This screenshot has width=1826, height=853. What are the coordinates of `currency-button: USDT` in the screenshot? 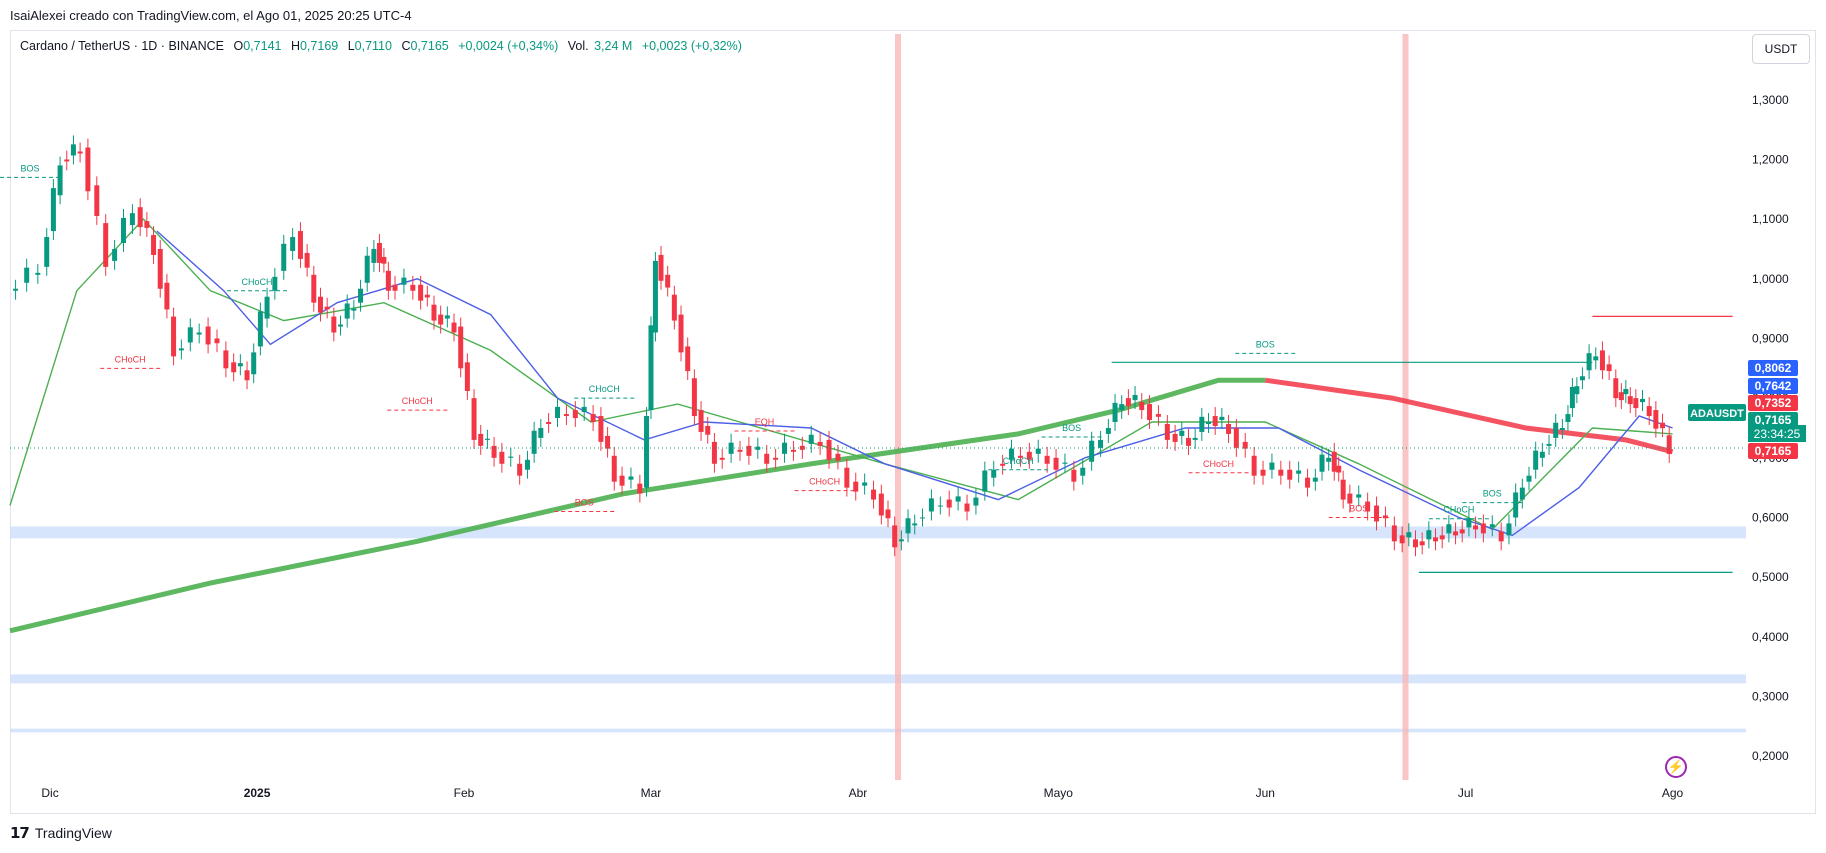 It's located at (1781, 49).